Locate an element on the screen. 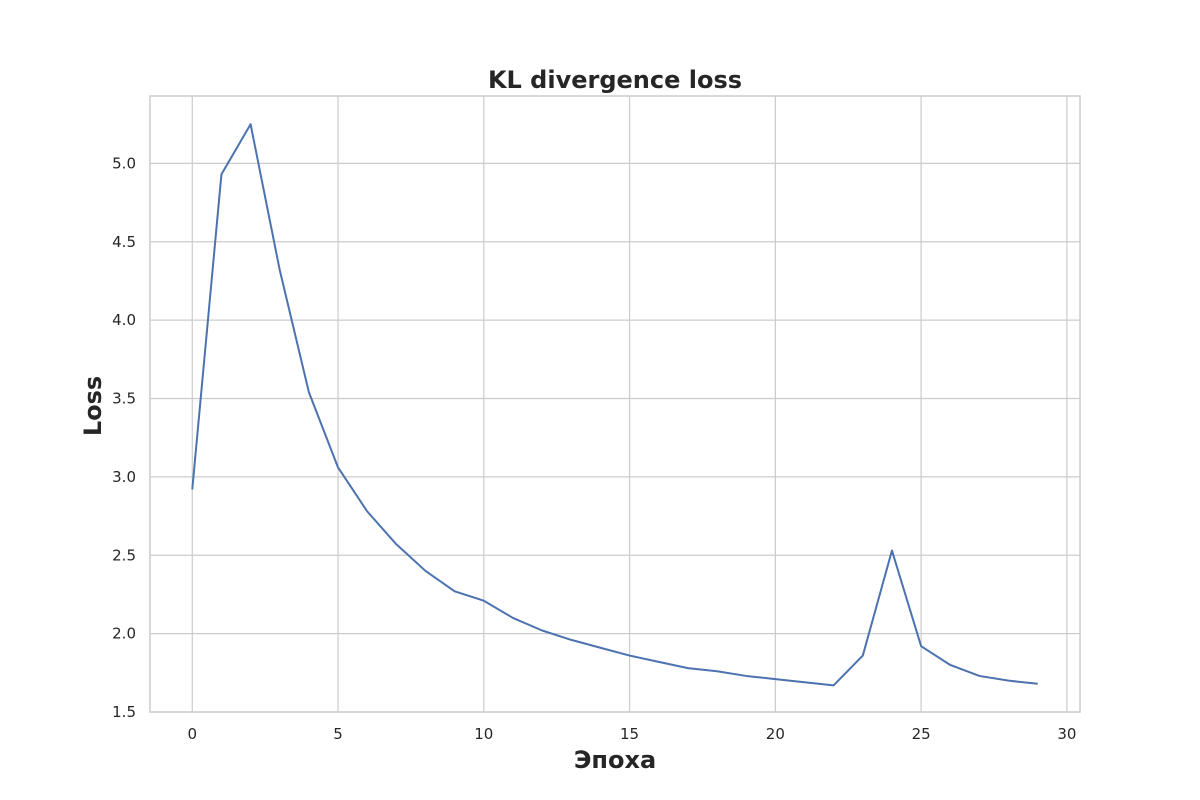 This screenshot has height=800, width=1200. x-tick-label: 5 is located at coordinates (338, 734).